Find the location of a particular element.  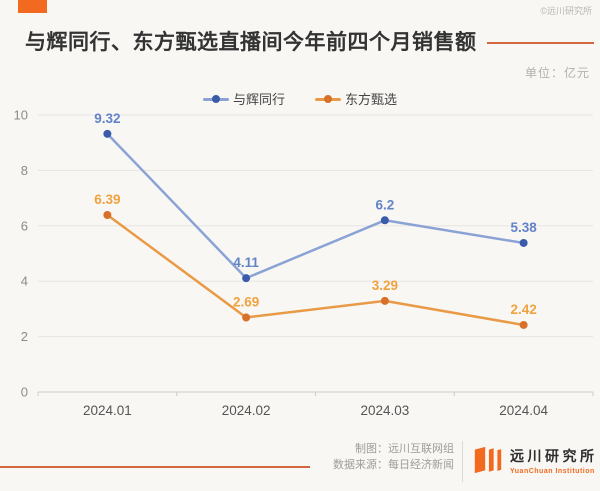

data-point-label: 2.42 is located at coordinates (523, 309).